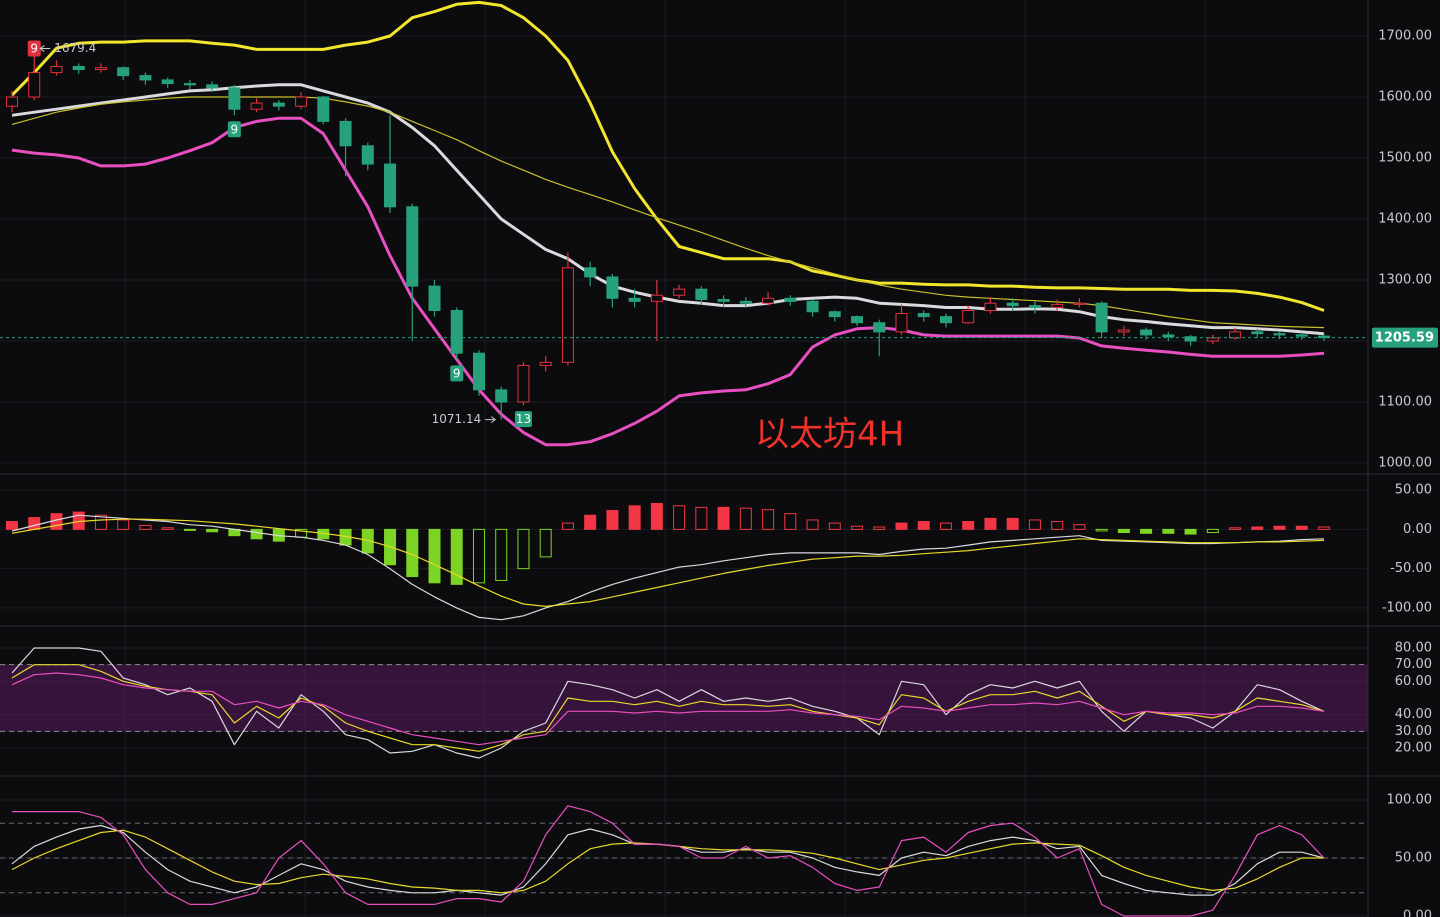  I want to click on y-tick-label: 1700.00, so click(1405, 35).